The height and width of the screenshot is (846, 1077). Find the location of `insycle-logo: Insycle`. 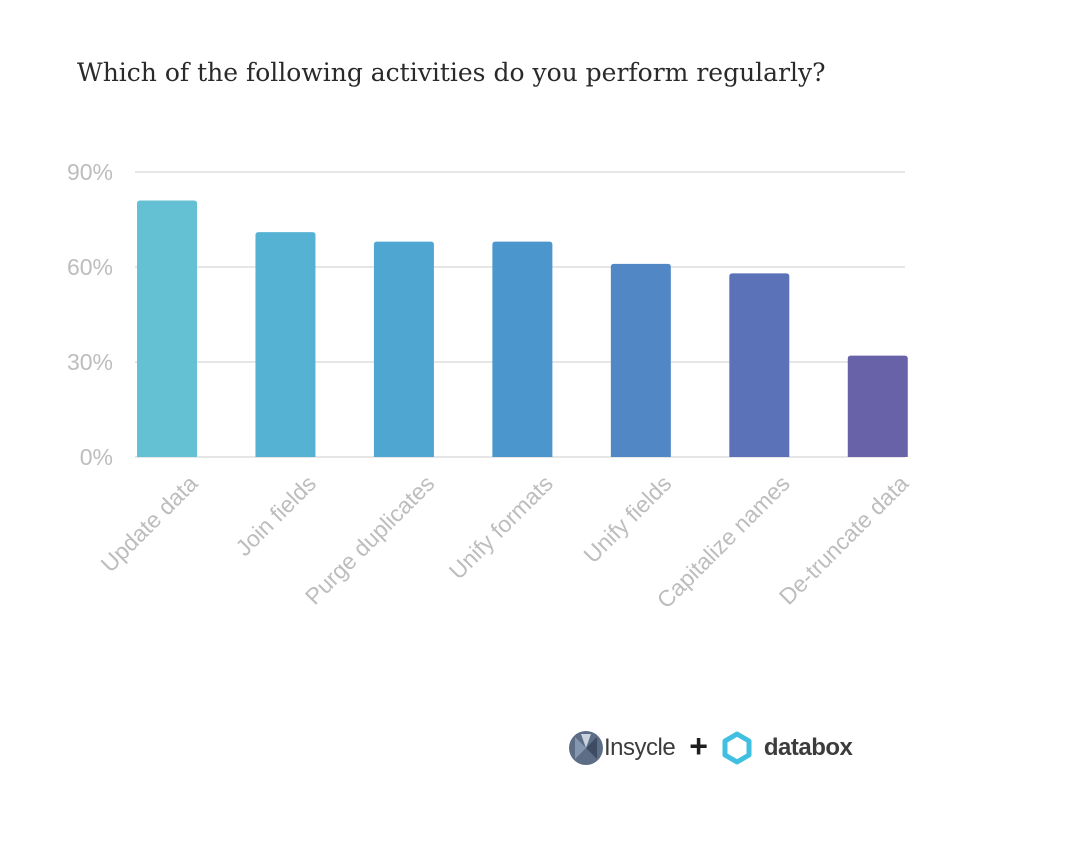

insycle-logo: Insycle is located at coordinates (622, 748).